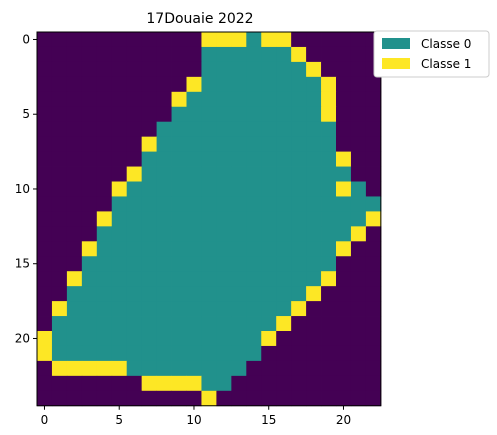 Image resolution: width=497 pixels, height=435 pixels. Describe the element at coordinates (343, 420) in the screenshot. I see `x-tick-label: 20` at that location.